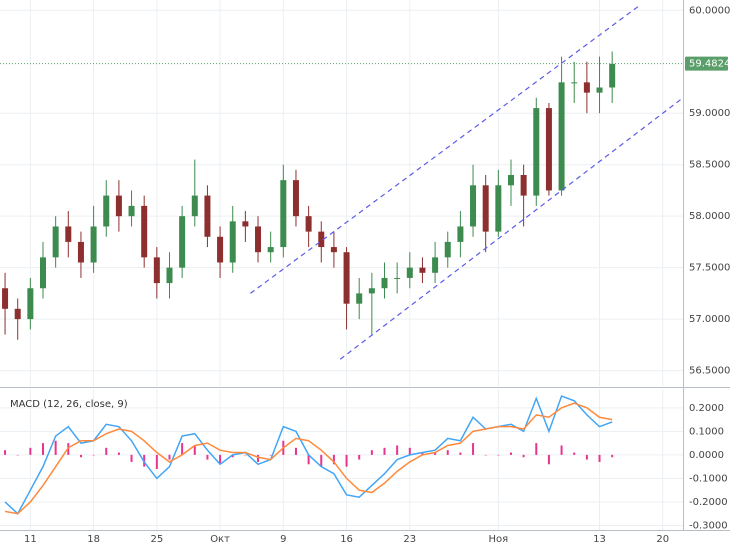 The width and height of the screenshot is (730, 549). I want to click on y-tick-label: 0.0000, so click(706, 455).